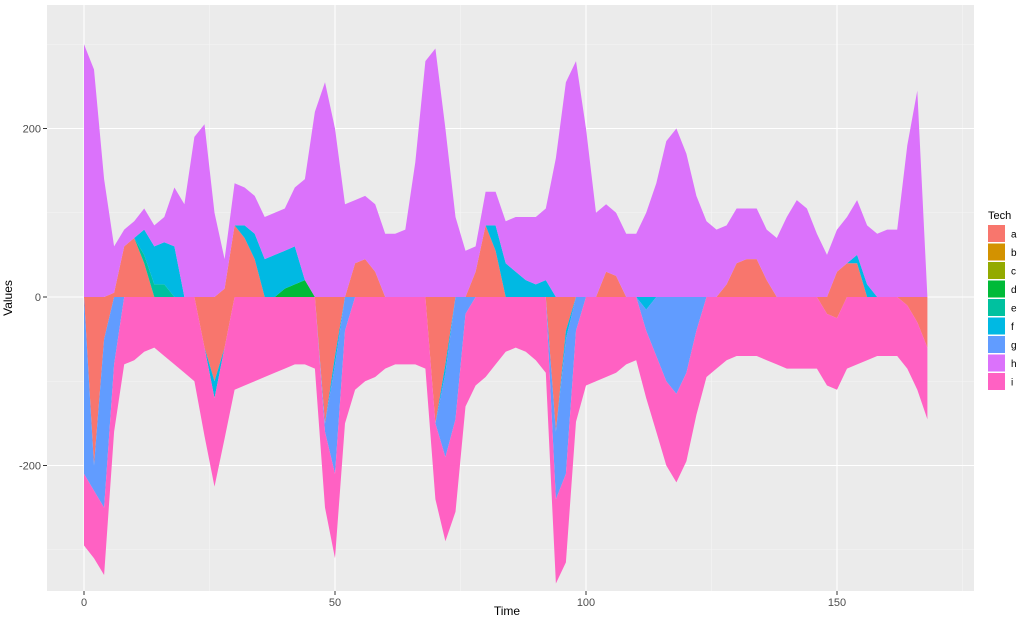 Image resolution: width=1024 pixels, height=625 pixels. I want to click on x-axis: 0 50 100 150, so click(463, 600).